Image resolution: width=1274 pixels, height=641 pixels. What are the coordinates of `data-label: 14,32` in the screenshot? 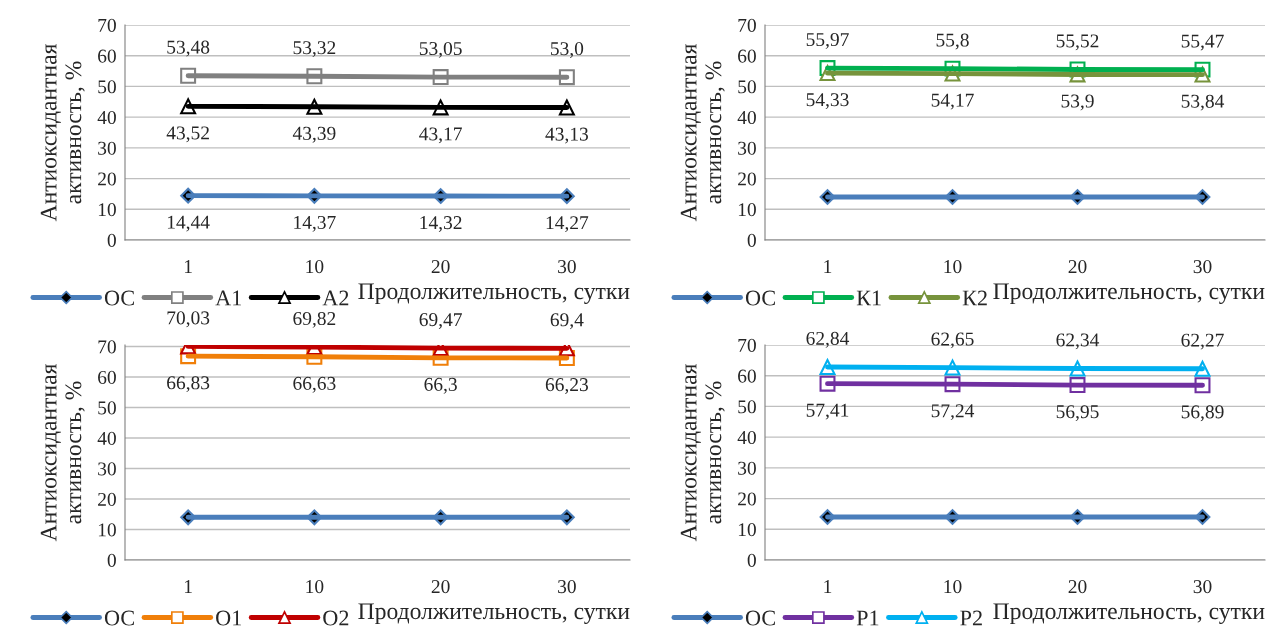 It's located at (441, 224).